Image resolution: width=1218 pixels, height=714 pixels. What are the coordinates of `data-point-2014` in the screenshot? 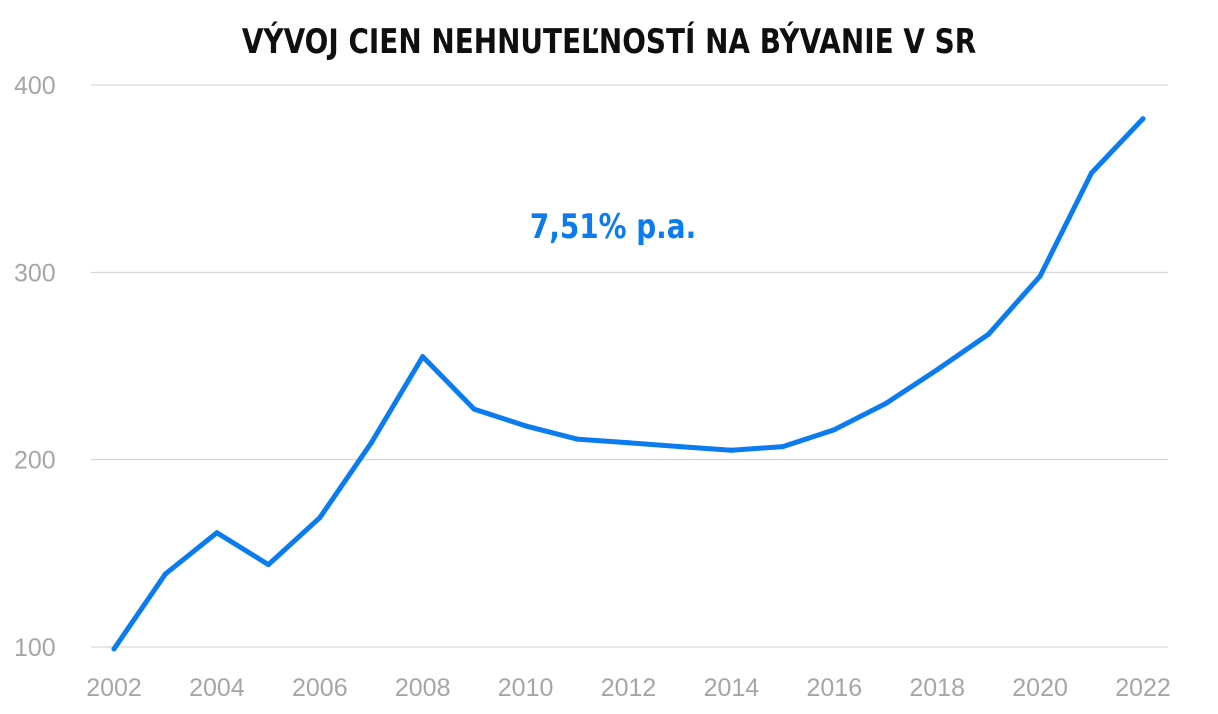 It's located at (731, 450).